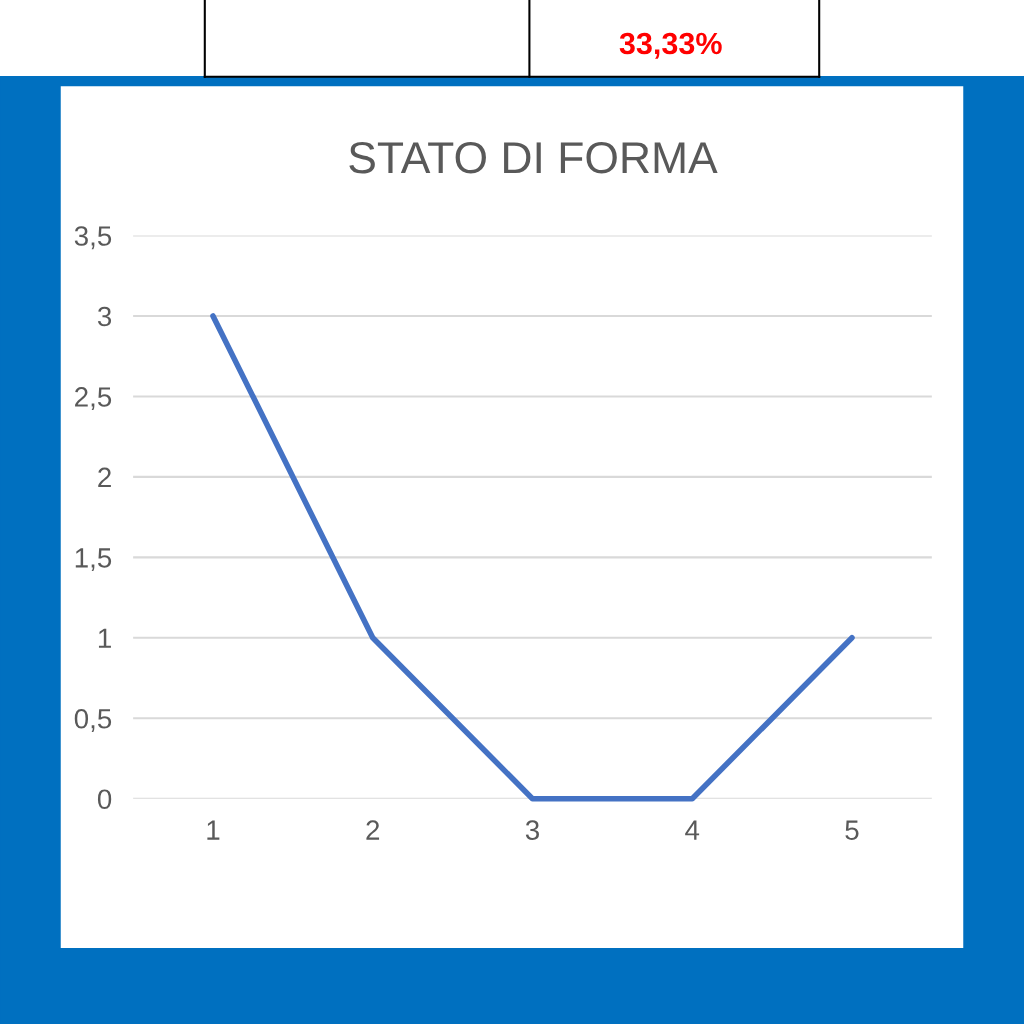 This screenshot has height=1024, width=1024. What do you see at coordinates (104, 638) in the screenshot?
I see `y-tick-label: 1` at bounding box center [104, 638].